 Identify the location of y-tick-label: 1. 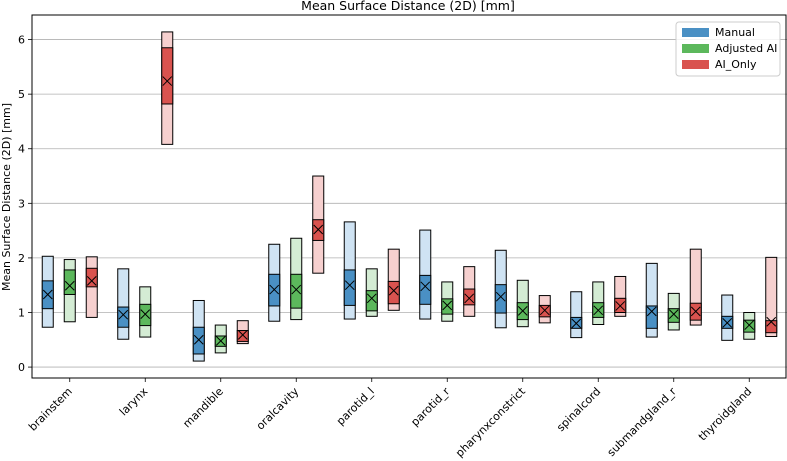
(21, 312).